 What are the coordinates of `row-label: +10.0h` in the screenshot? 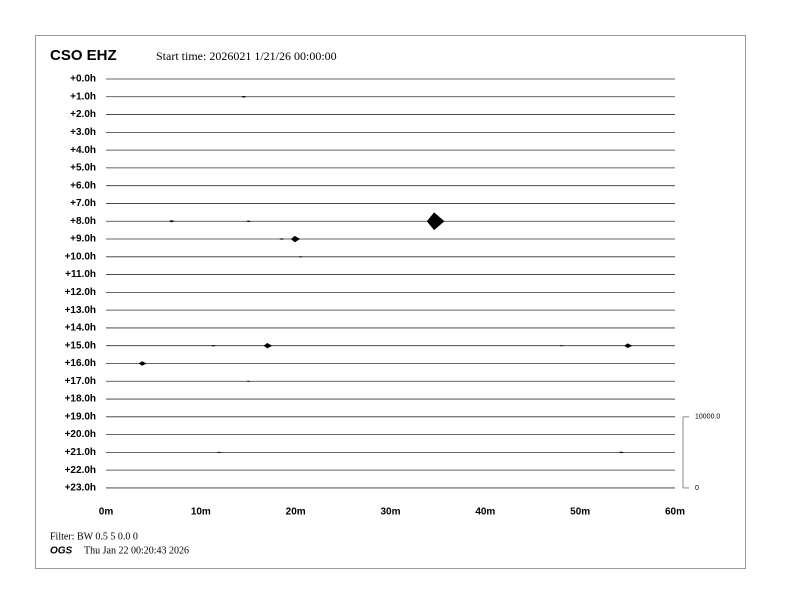 It's located at (80, 256).